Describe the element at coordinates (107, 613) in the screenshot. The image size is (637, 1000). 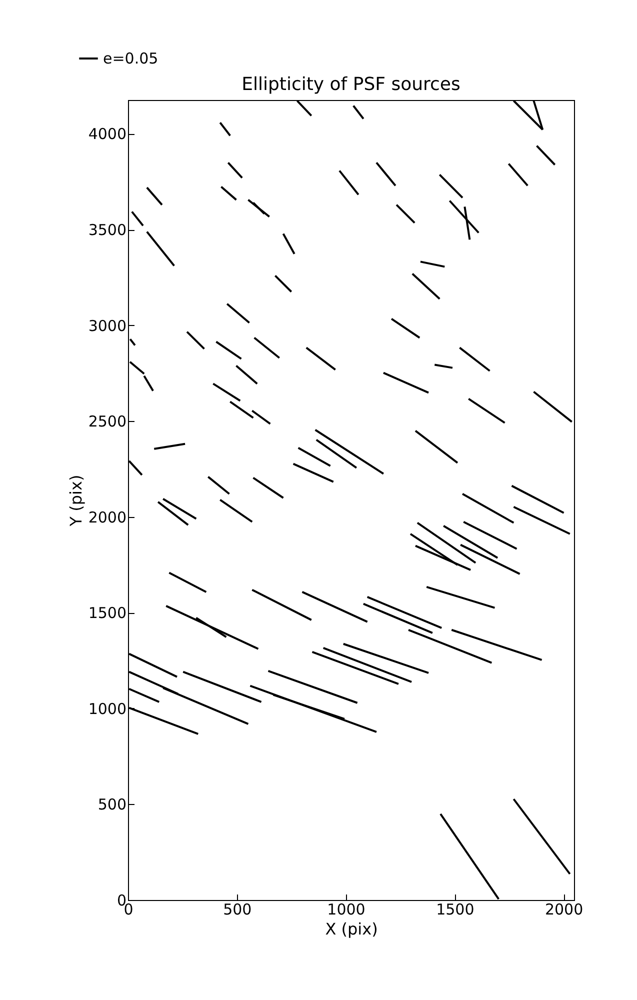
I see `y-tick-label: 1500` at that location.